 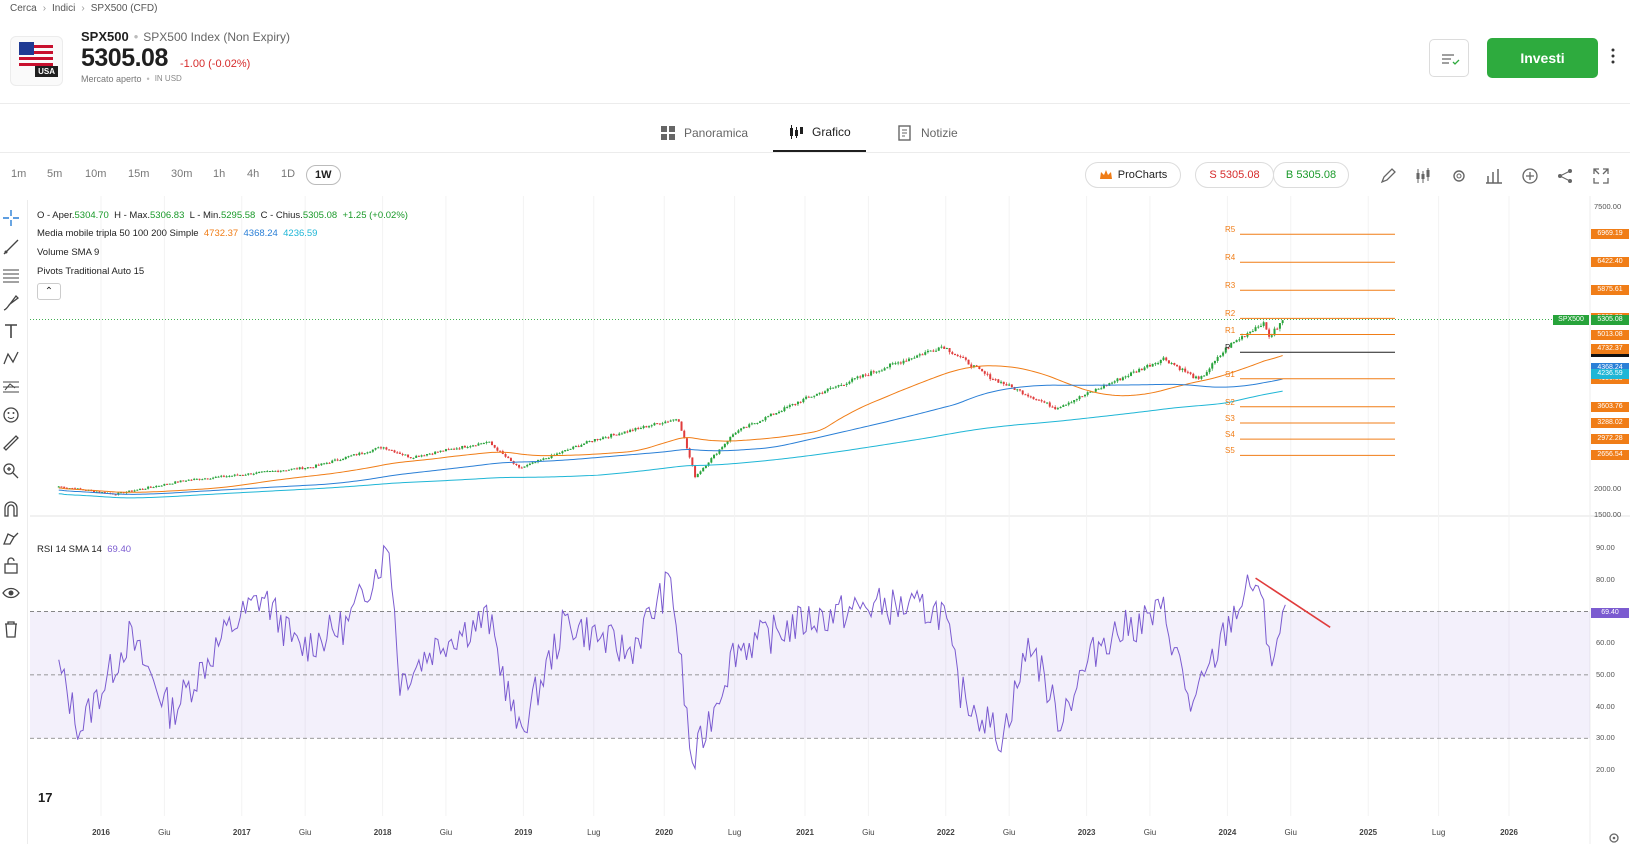 What do you see at coordinates (68, 252) in the screenshot?
I see `volume-legend: Volume SMA 9` at bounding box center [68, 252].